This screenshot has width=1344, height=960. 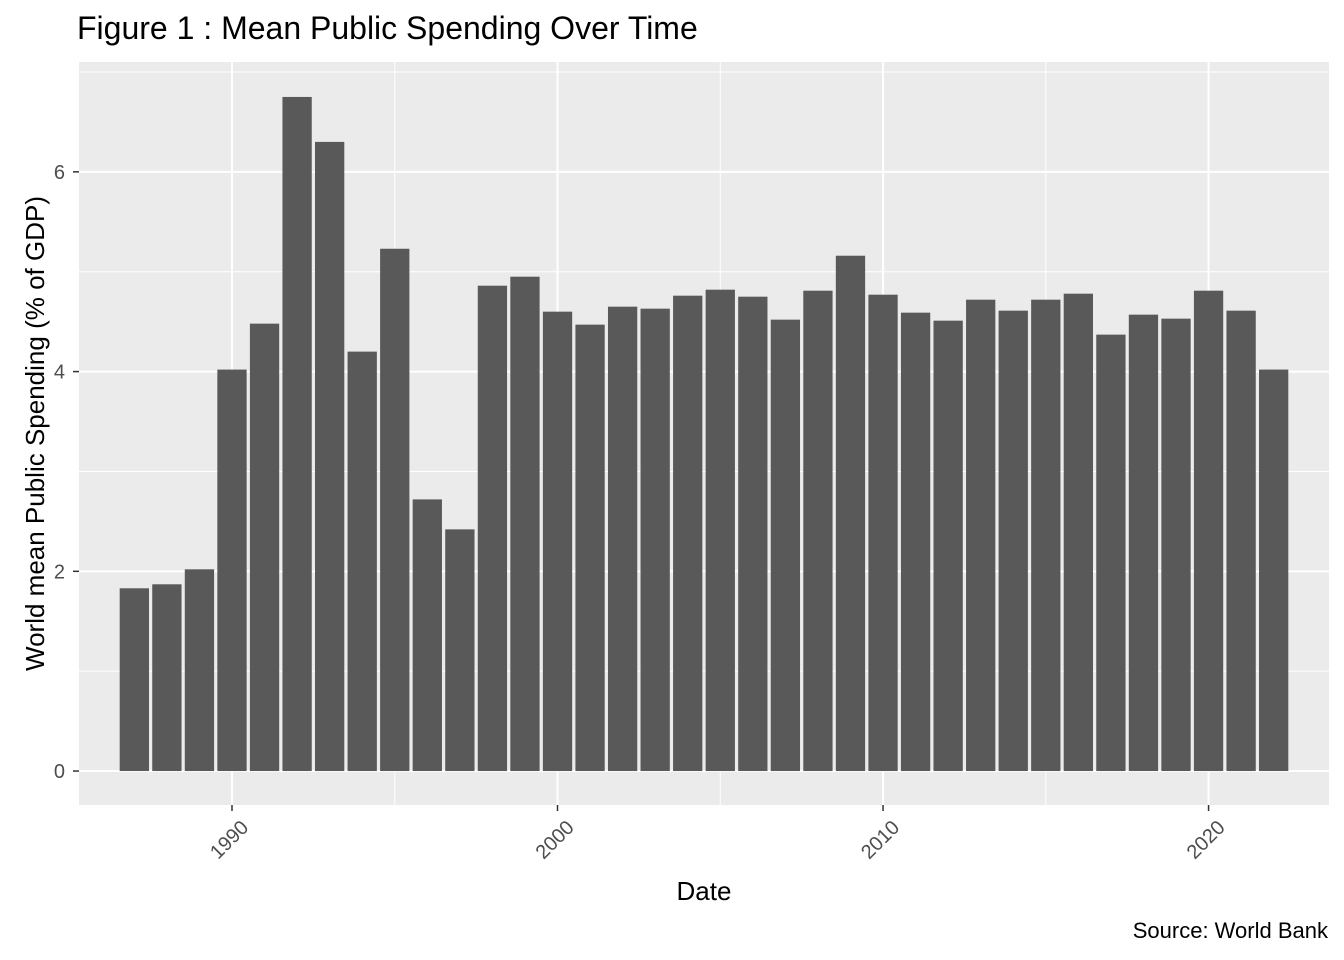 I want to click on bar-2010, so click(x=883, y=533).